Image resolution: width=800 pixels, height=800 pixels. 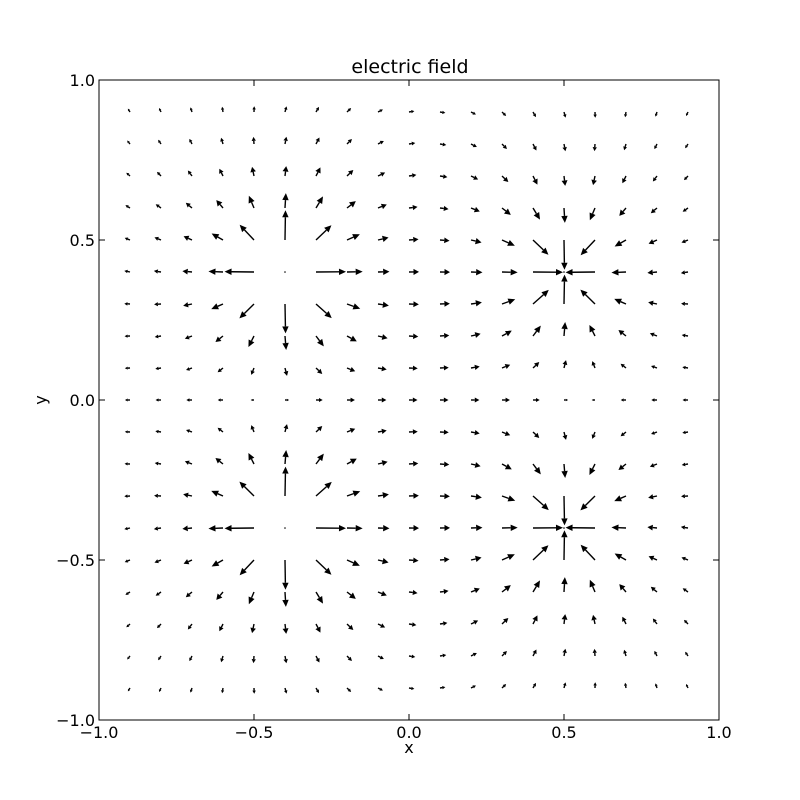 What do you see at coordinates (254, 732) in the screenshot?
I see `x-tick-label: −0.5` at bounding box center [254, 732].